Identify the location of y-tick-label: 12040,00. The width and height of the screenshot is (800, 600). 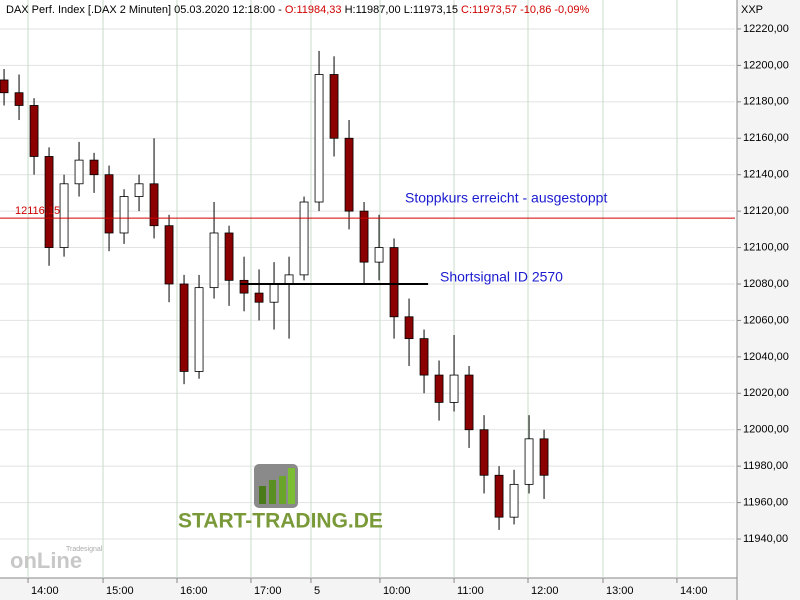
(766, 357).